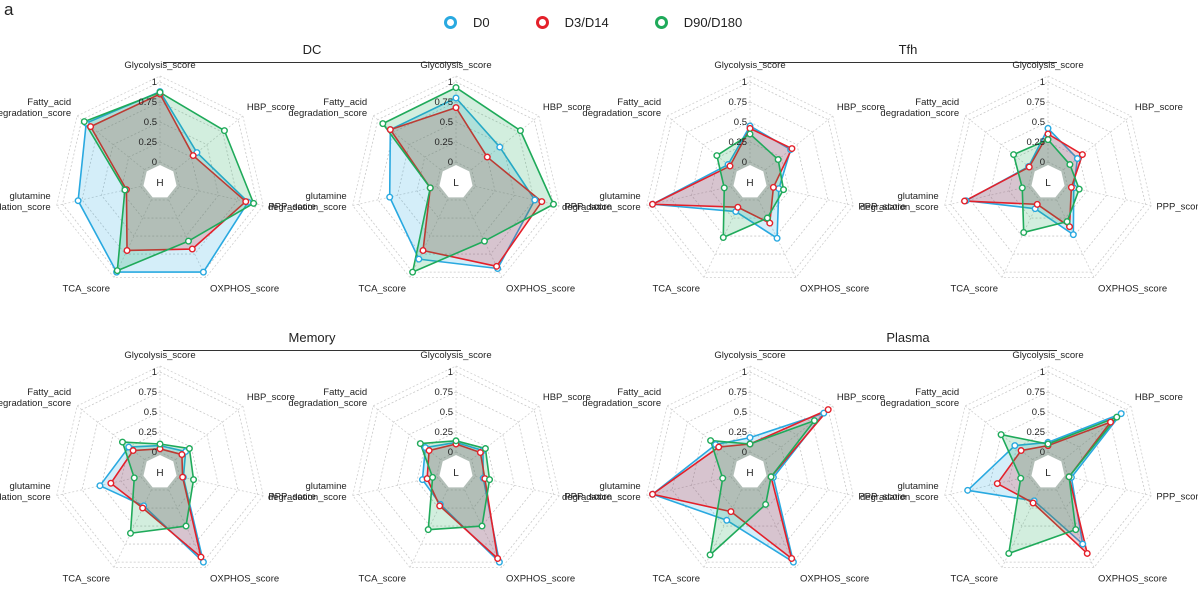 Image resolution: width=1198 pixels, height=598 pixels. I want to click on legend-label-d0: D0, so click(481, 22).